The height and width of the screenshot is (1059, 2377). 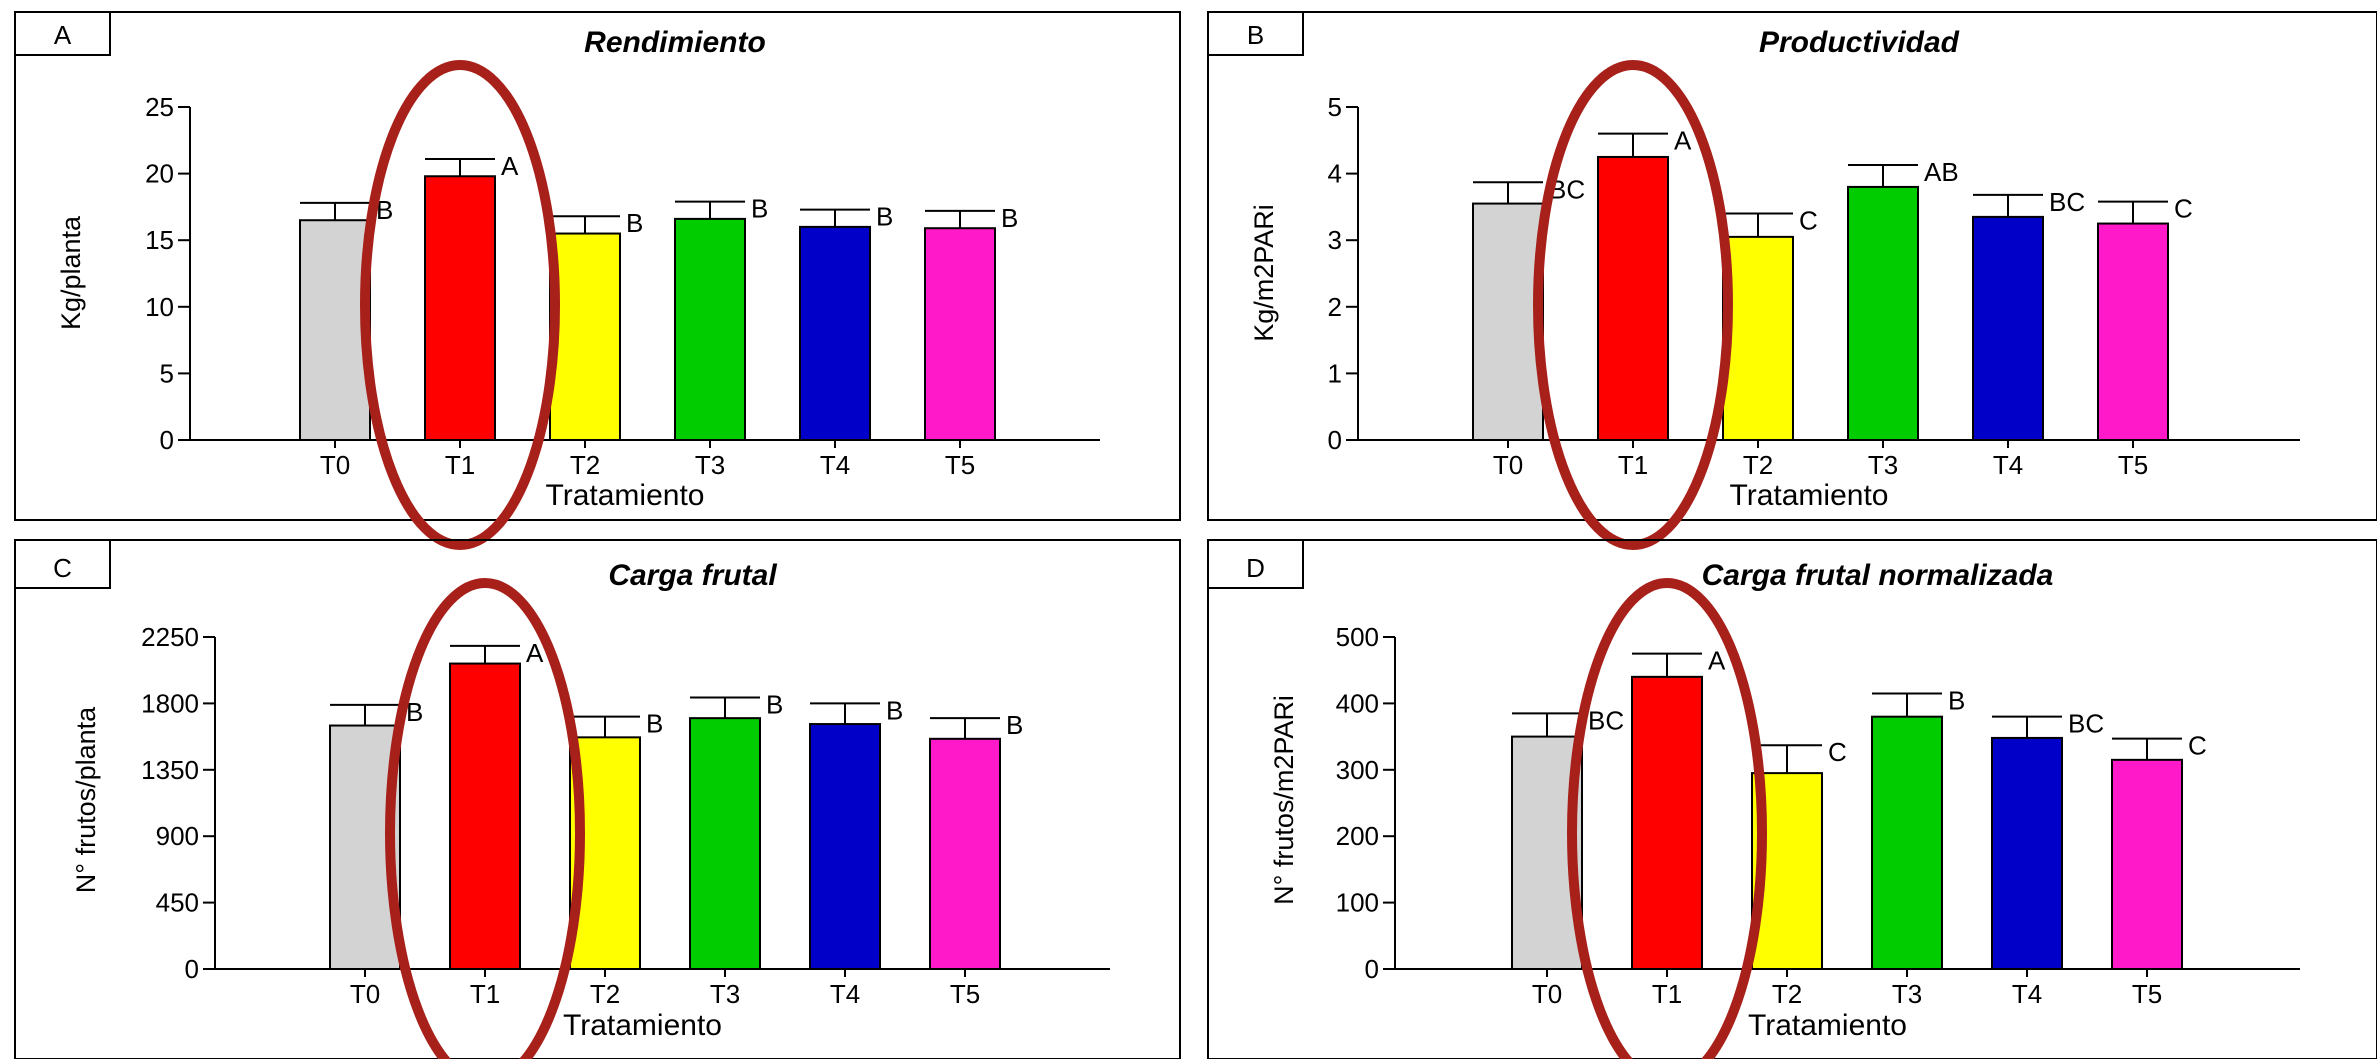 I want to click on y-tick-label: 100, so click(x=1357, y=903).